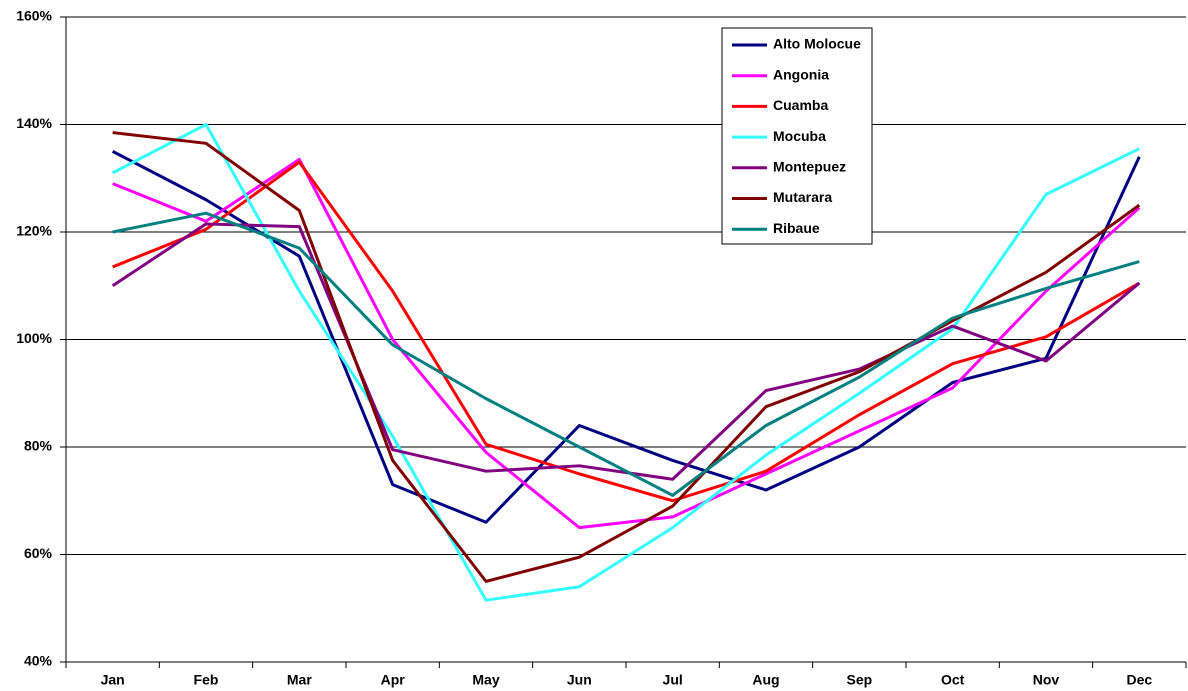 The width and height of the screenshot is (1188, 691). Describe the element at coordinates (796, 228) in the screenshot. I see `legend-label: Ribaue` at that location.